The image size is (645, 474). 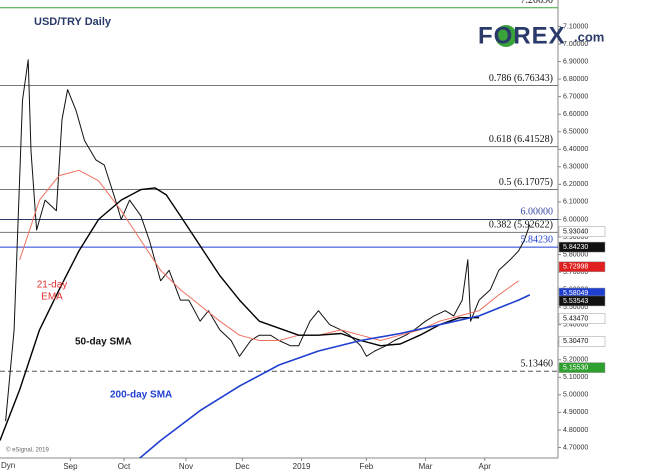 What do you see at coordinates (521, 78) in the screenshot?
I see `level-label: 0.786 (6.76343)` at bounding box center [521, 78].